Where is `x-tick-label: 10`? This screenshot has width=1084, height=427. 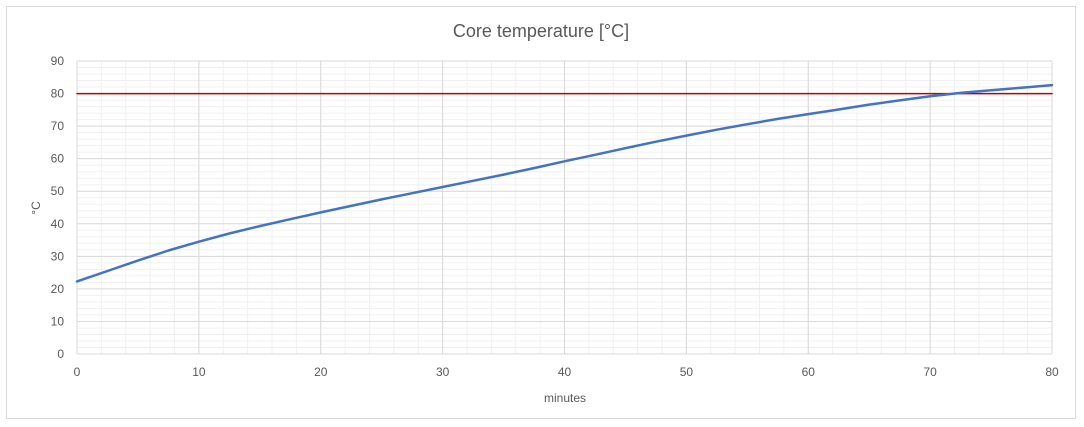 x-tick-label: 10 is located at coordinates (199, 372).